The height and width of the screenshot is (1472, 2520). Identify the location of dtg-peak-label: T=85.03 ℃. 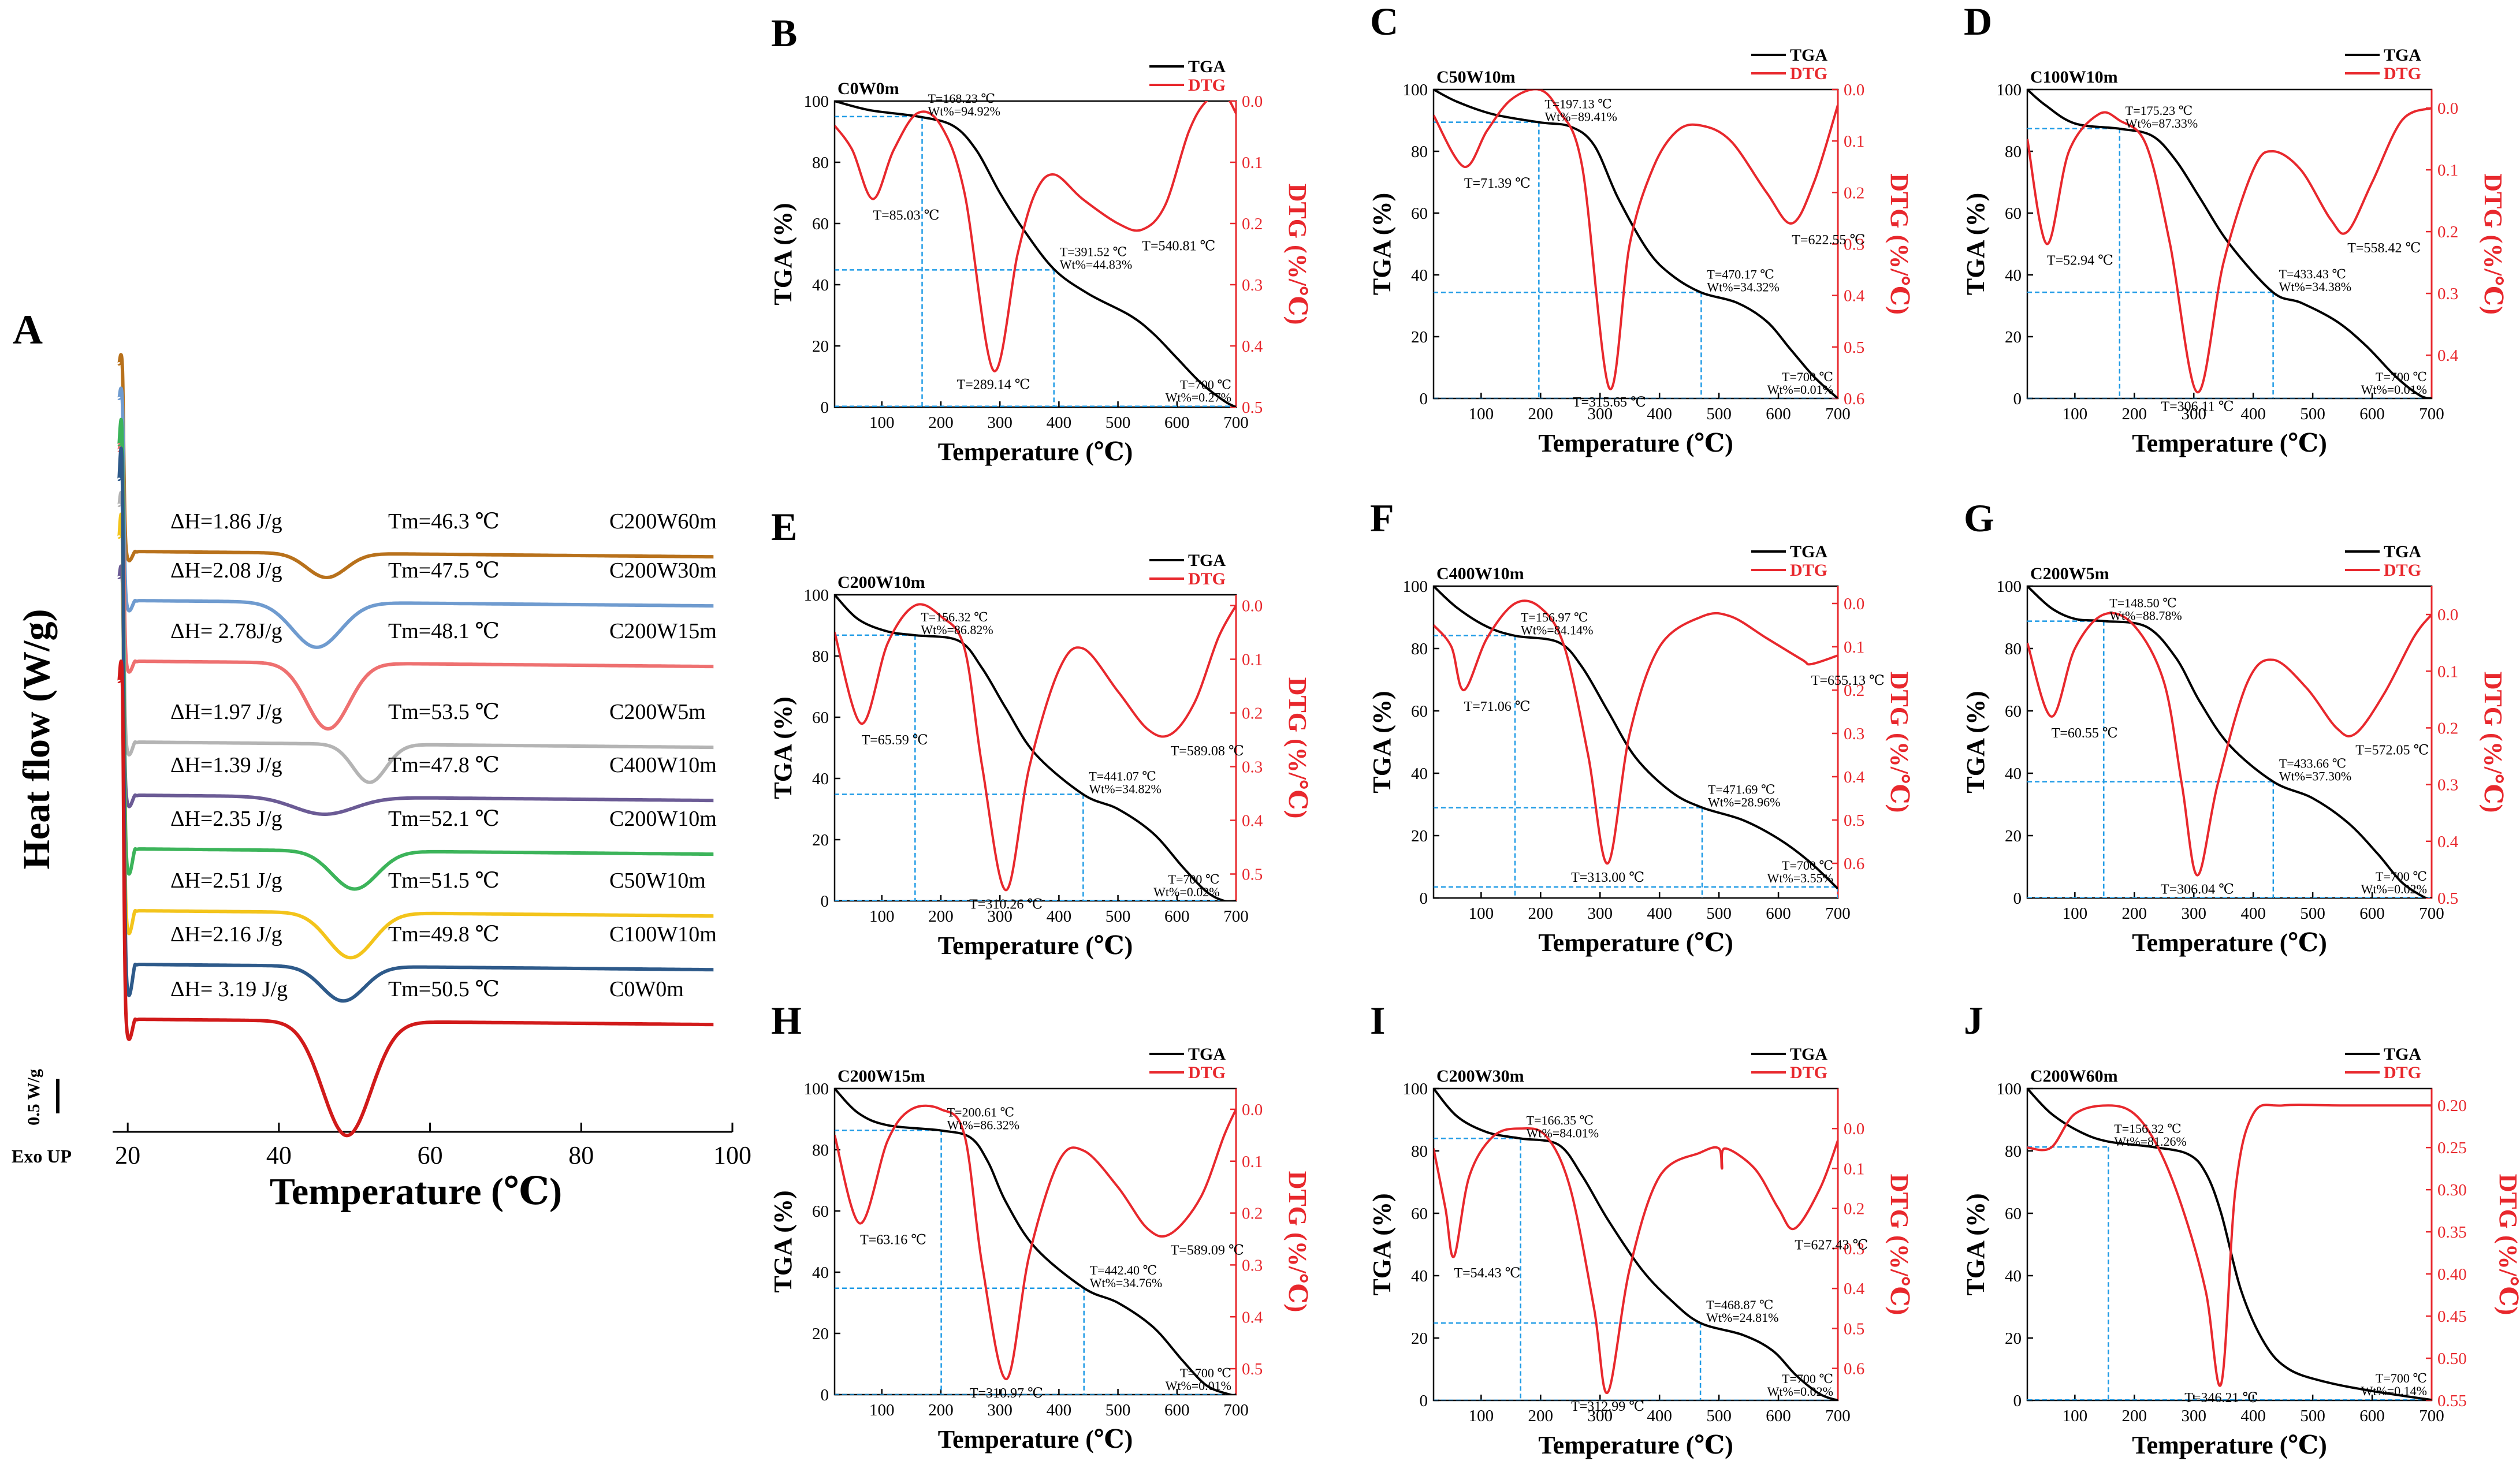
(906, 215).